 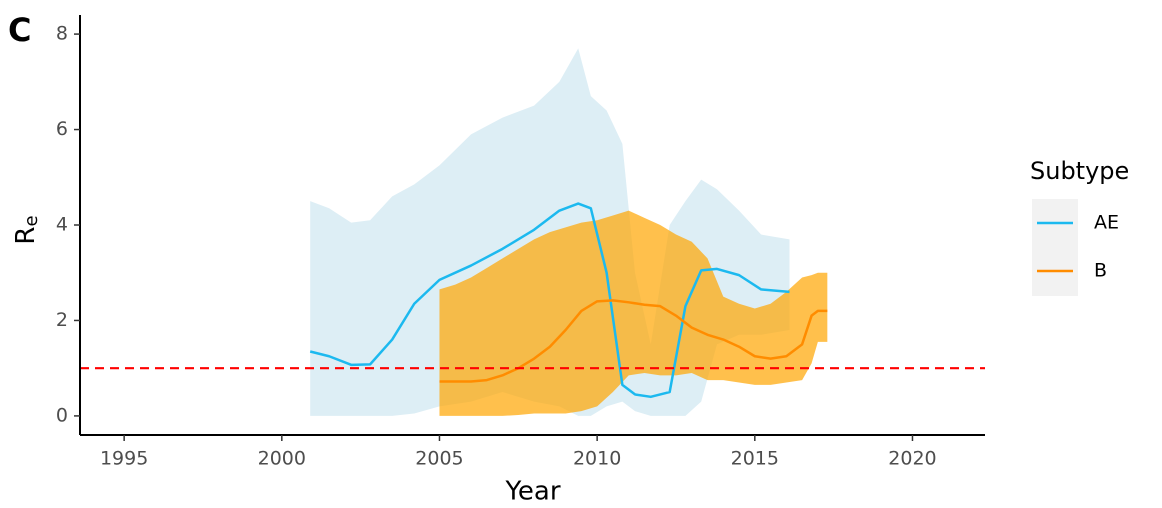 What do you see at coordinates (62, 34) in the screenshot?
I see `y-tick-label: 8` at bounding box center [62, 34].